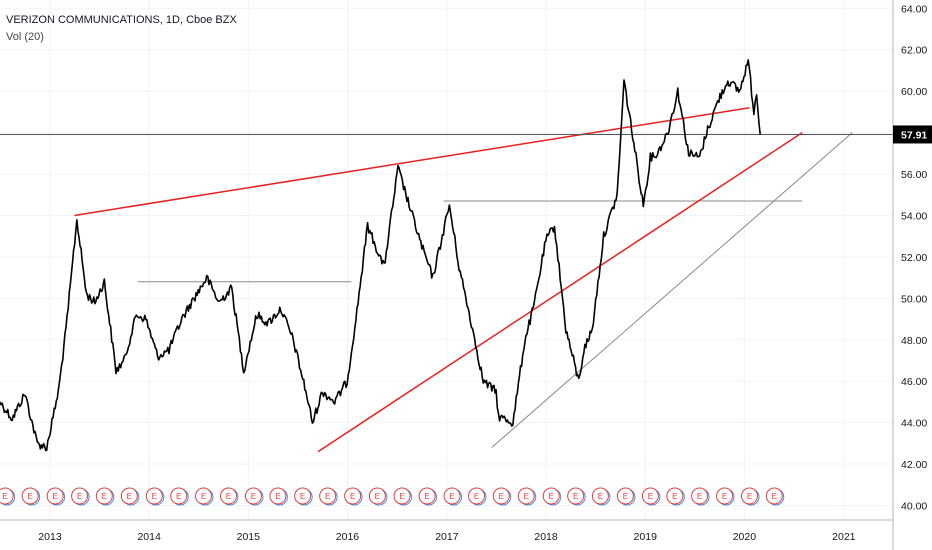 Image resolution: width=932 pixels, height=550 pixels. I want to click on time-tick-label: 2018, so click(546, 537).